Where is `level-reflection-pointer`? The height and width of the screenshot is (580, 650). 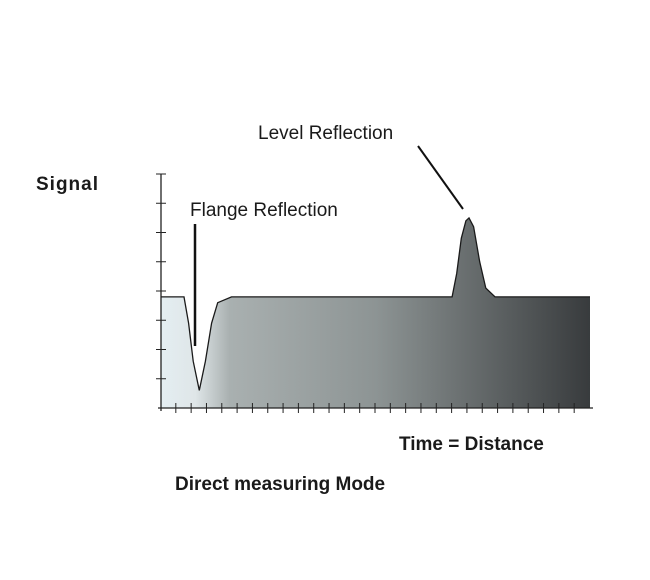 level-reflection-pointer is located at coordinates (440, 177).